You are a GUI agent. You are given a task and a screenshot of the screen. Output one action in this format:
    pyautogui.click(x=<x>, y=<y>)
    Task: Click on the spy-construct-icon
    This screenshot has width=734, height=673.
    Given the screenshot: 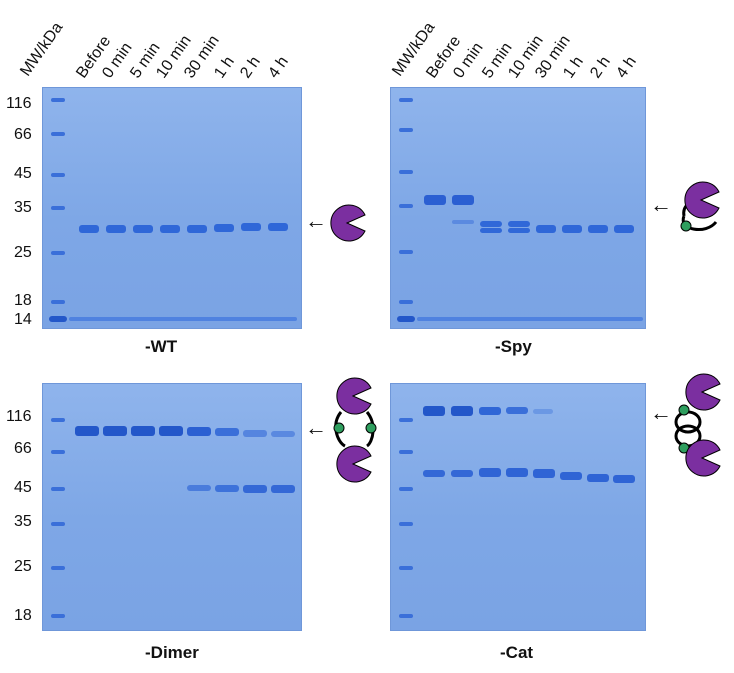 What is the action you would take?
    pyautogui.click(x=700, y=206)
    